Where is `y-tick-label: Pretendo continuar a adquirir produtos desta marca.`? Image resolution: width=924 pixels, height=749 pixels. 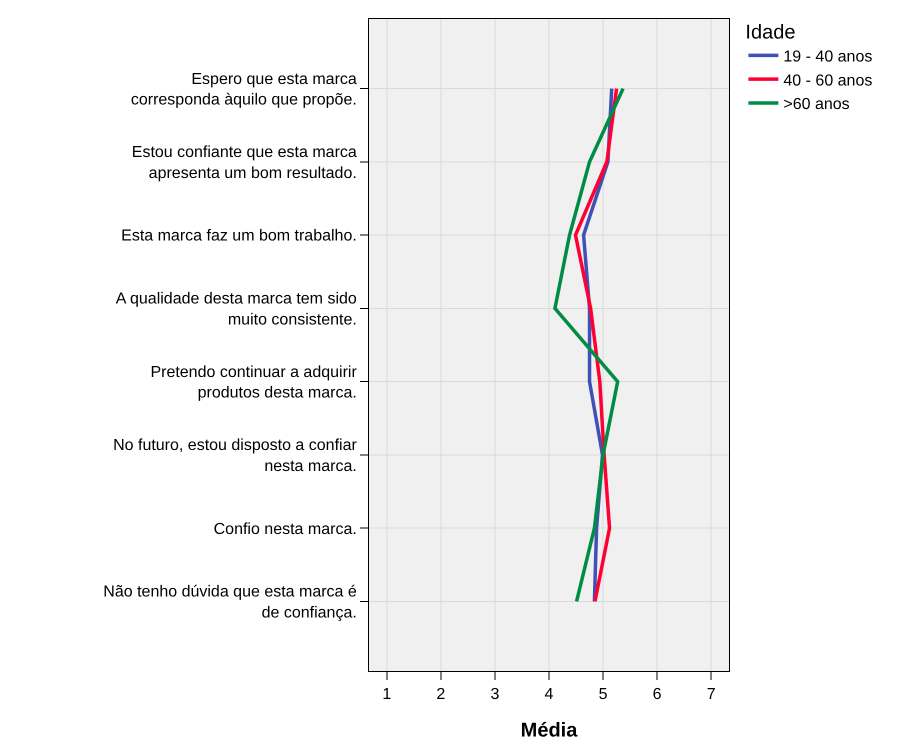 y-tick-label: Pretendo continuar a adquirir produtos desta marca. is located at coordinates (254, 383).